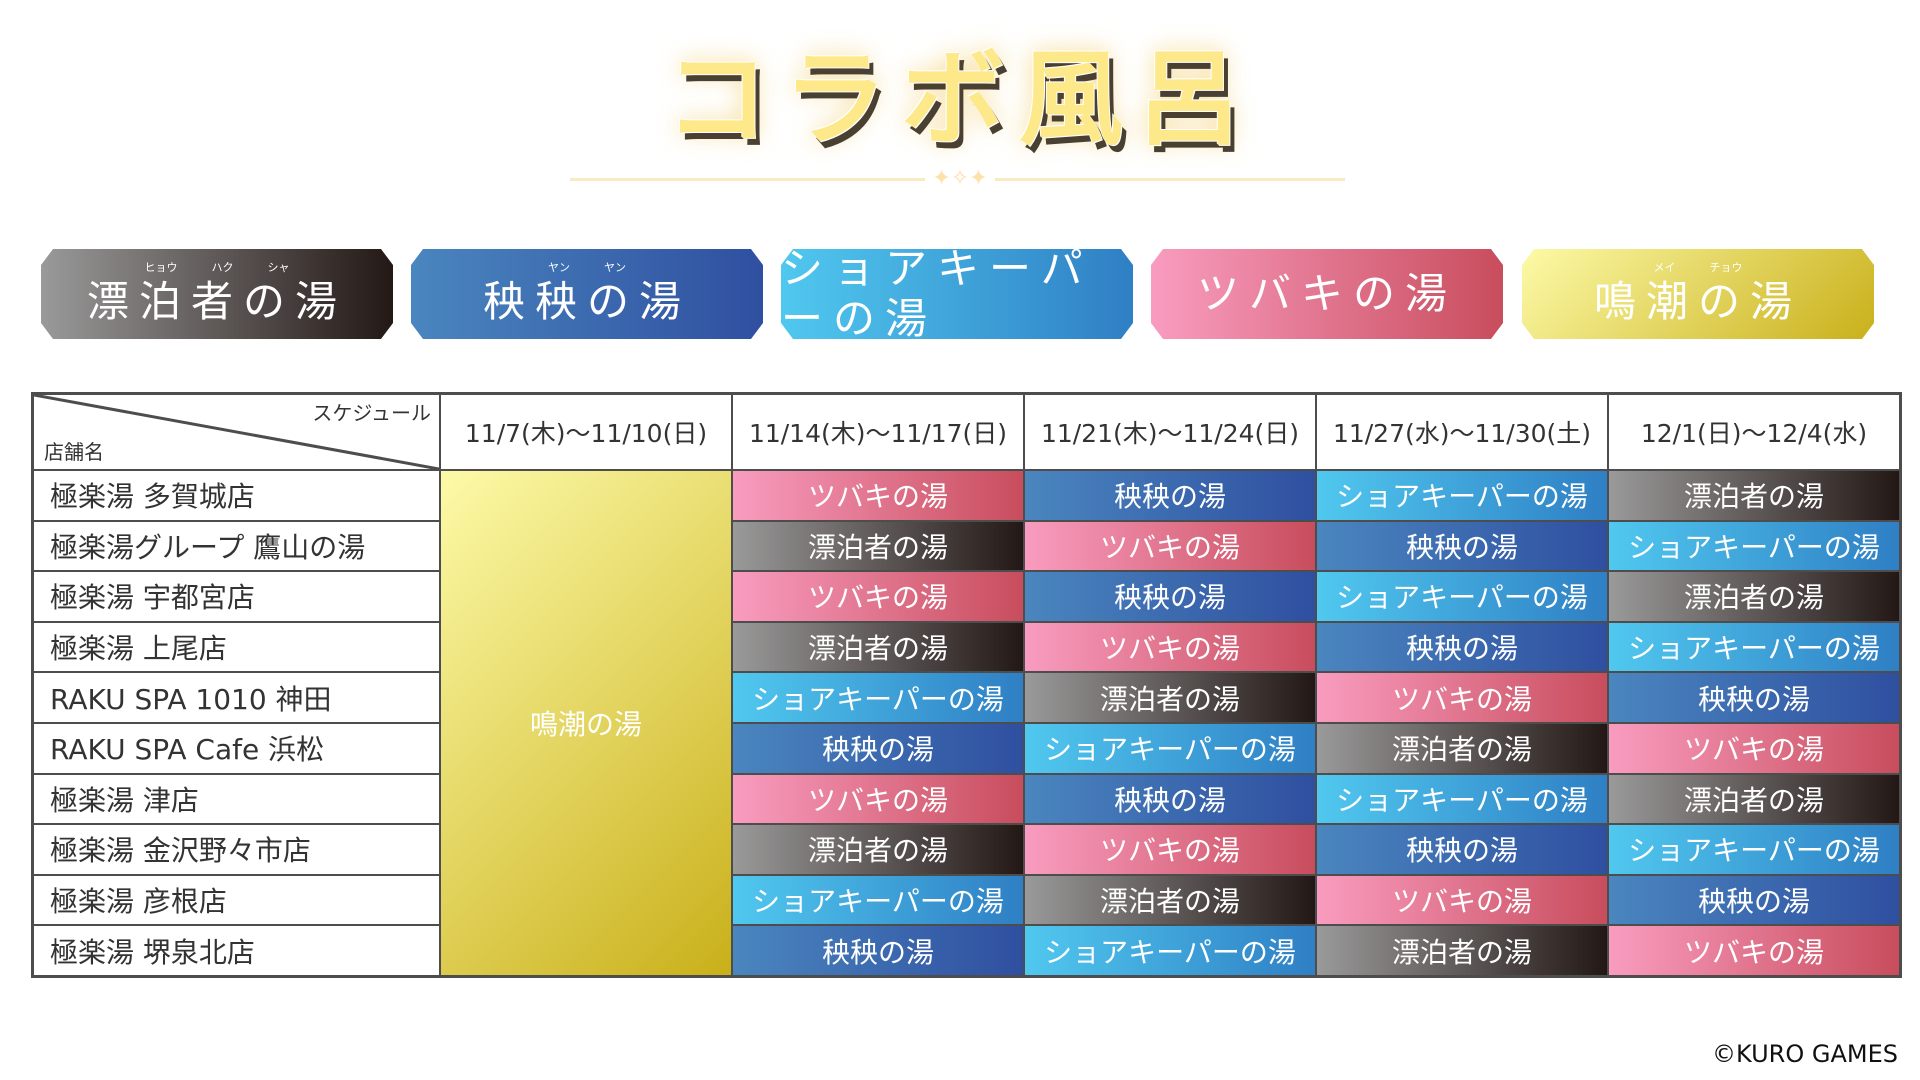 This screenshot has width=1920, height=1080. I want to click on table-row: 極楽湯 上尾店 漂泊者の湯 ツバキの湯 秧秧の湯 ショアキーパーの湯, so click(966, 647).